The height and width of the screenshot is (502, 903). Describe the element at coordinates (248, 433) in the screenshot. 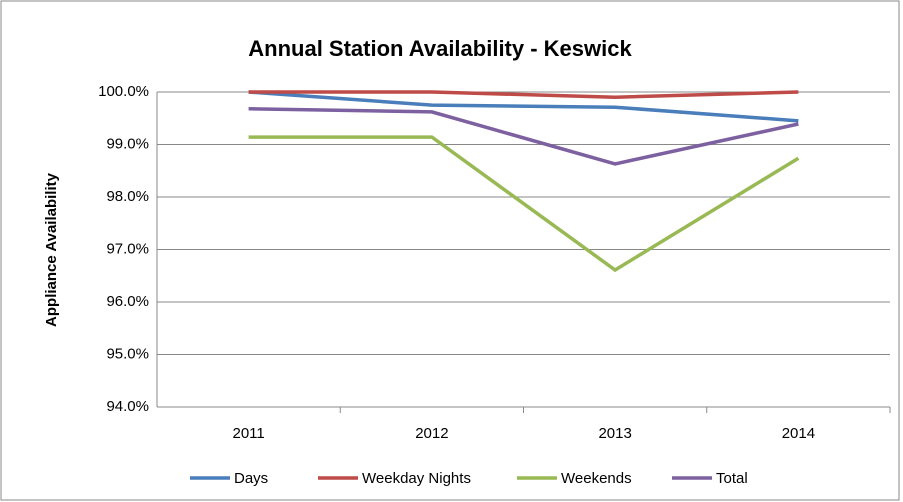

I see `x-tick-label: 2011` at that location.